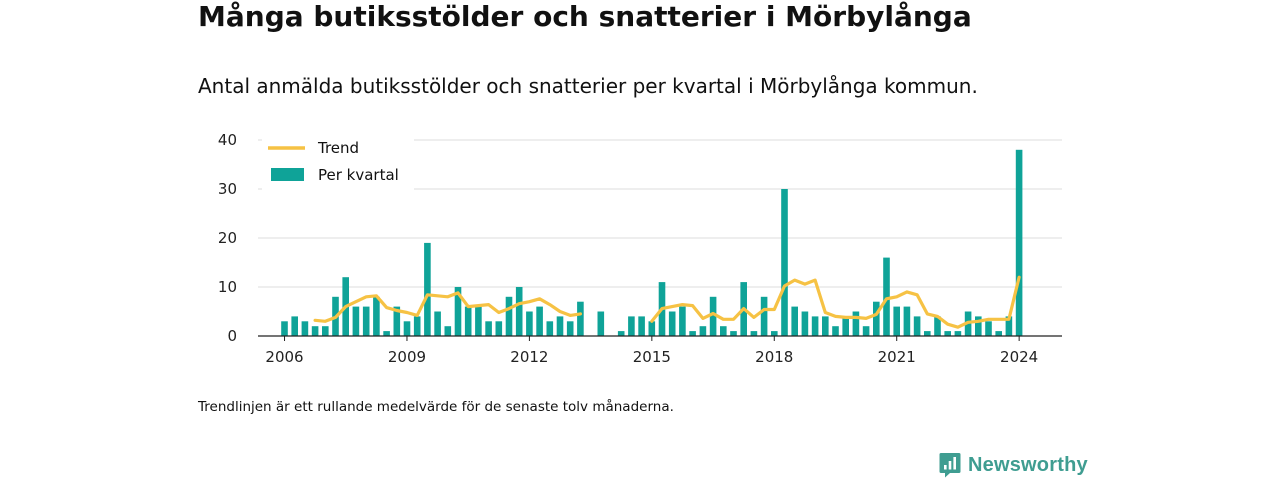 This screenshot has height=480, width=1280. I want to click on newsworthy-logo-icon, so click(950, 465).